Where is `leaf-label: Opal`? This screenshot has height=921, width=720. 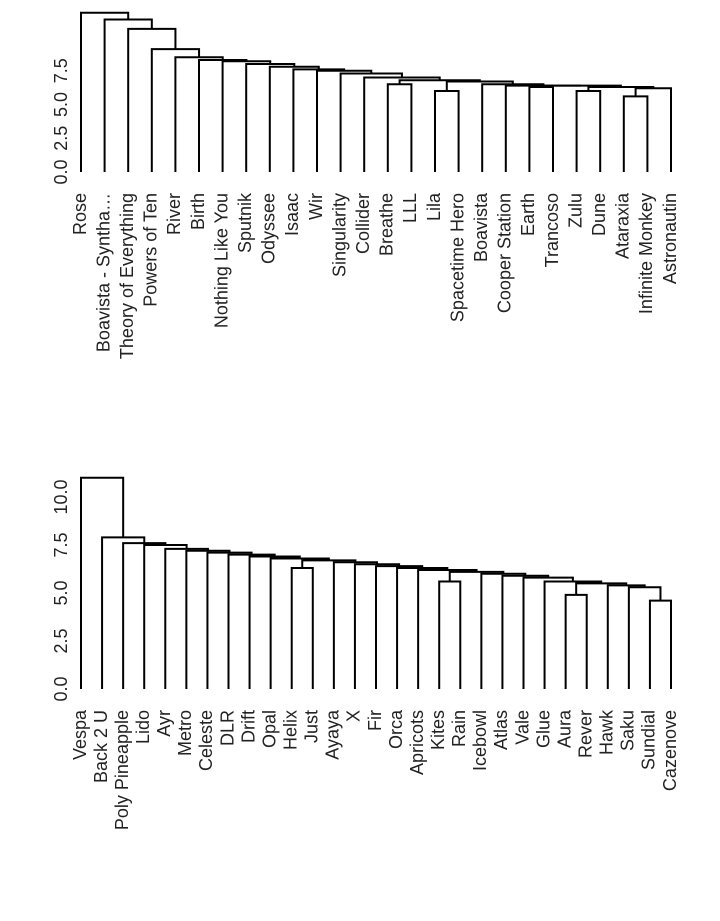 leaf-label: Opal is located at coordinates (269, 729).